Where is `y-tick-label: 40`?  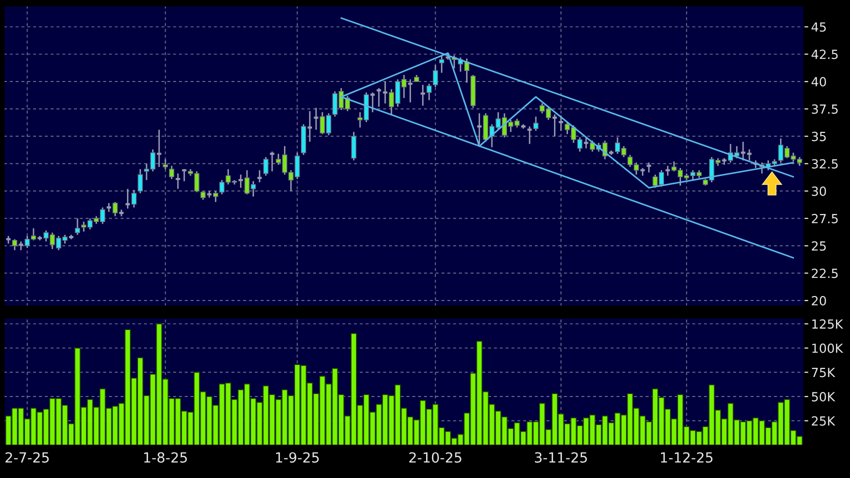
y-tick-label: 40 is located at coordinates (819, 81).